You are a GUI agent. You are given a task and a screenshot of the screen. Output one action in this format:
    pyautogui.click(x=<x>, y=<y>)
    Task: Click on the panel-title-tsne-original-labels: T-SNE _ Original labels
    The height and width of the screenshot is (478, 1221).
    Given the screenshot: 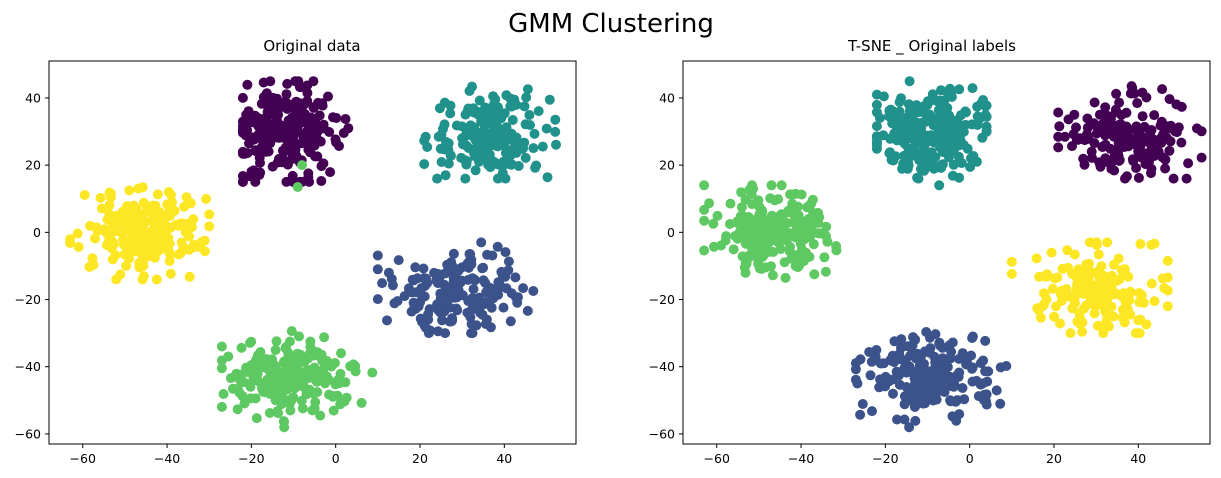 What is the action you would take?
    pyautogui.click(x=931, y=46)
    